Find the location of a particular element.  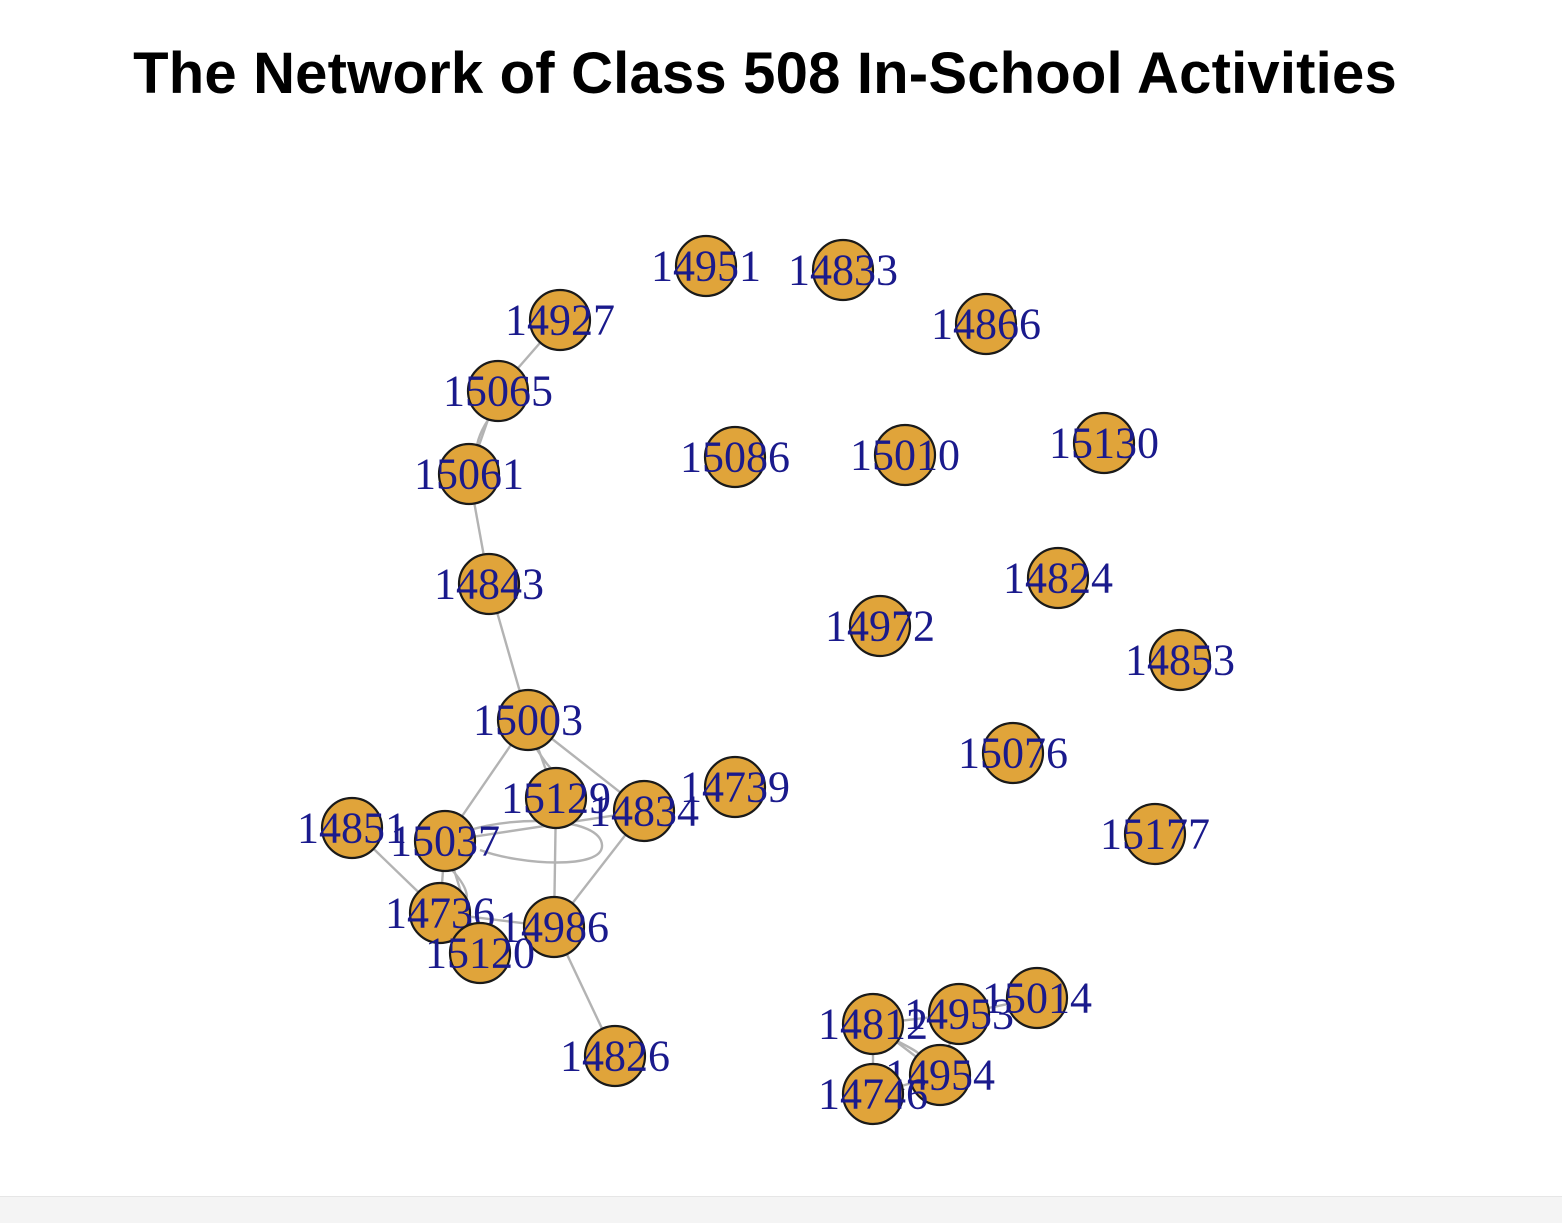

node-15129: 15129 is located at coordinates (556, 798).